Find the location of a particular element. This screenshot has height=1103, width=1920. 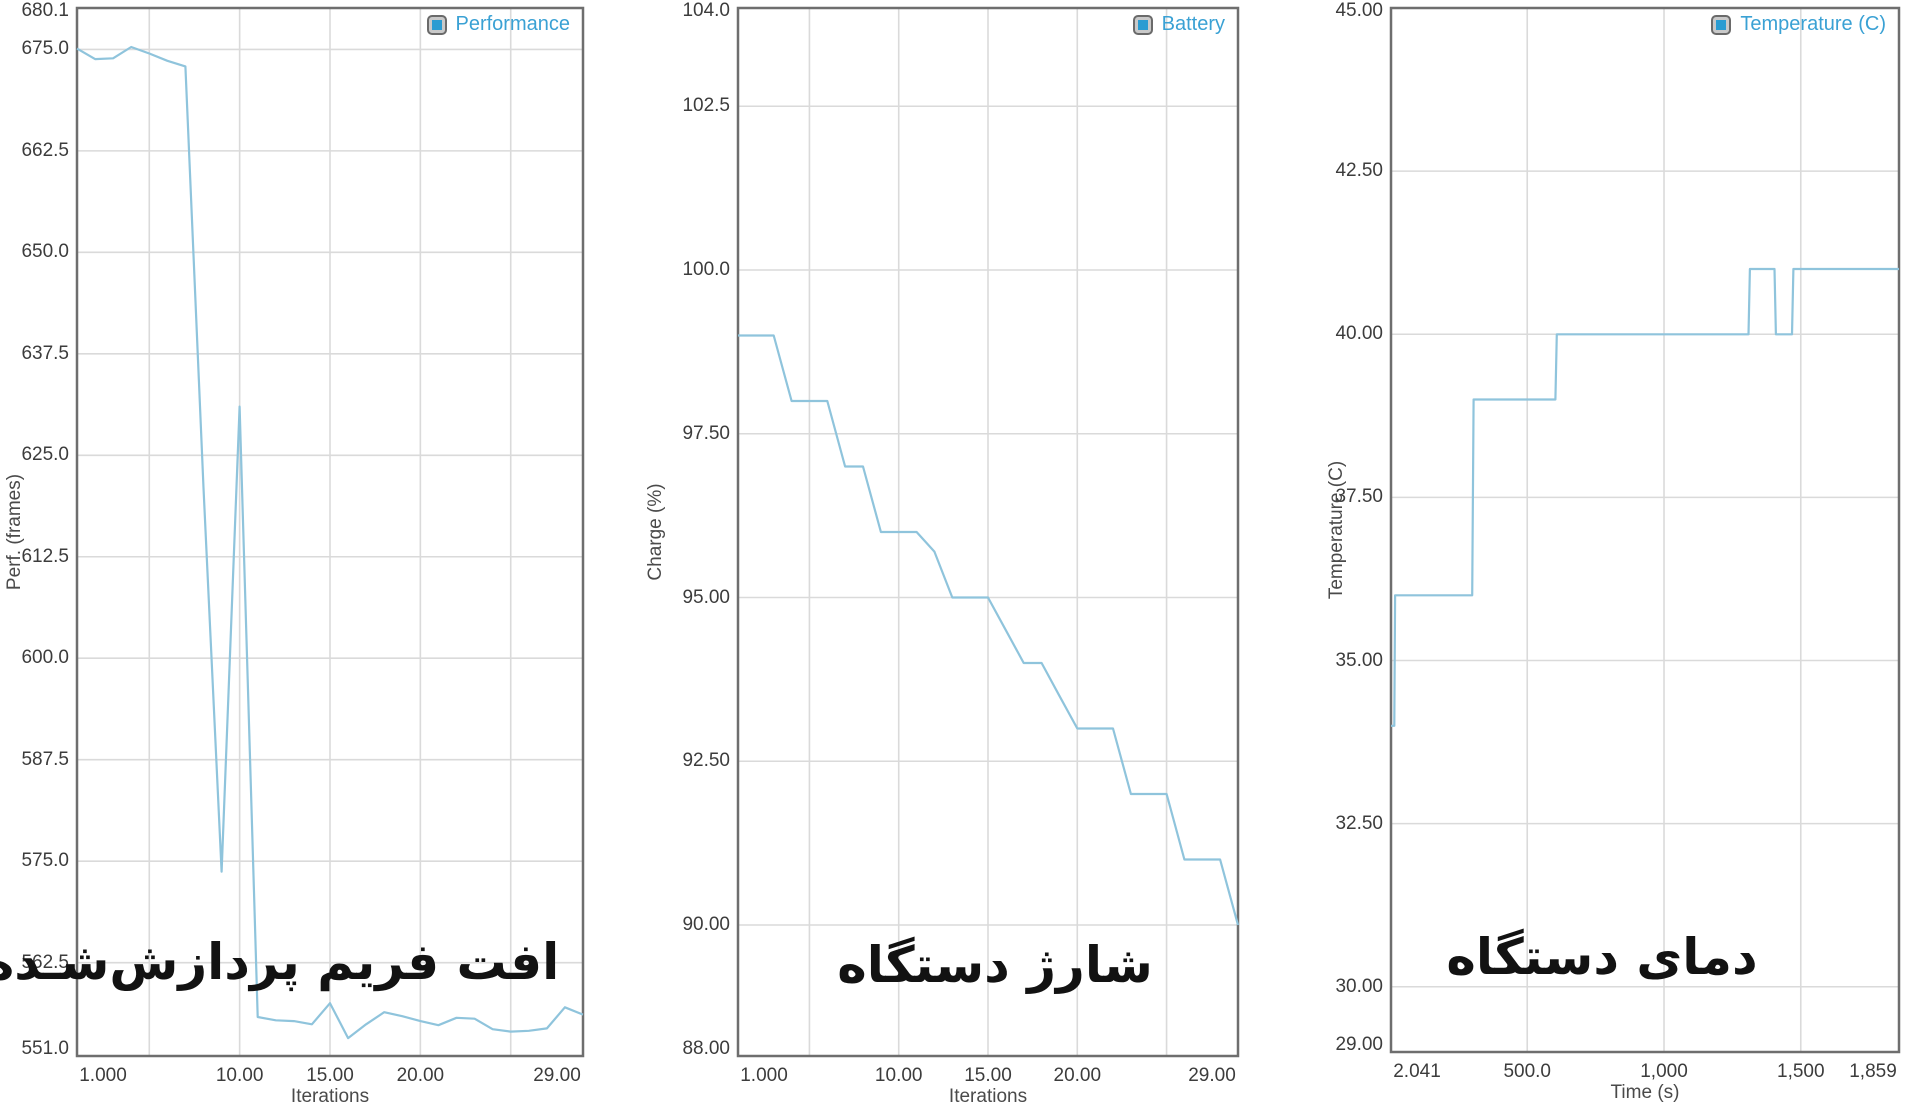

x-tick-label: 2.041 is located at coordinates (1417, 1071).